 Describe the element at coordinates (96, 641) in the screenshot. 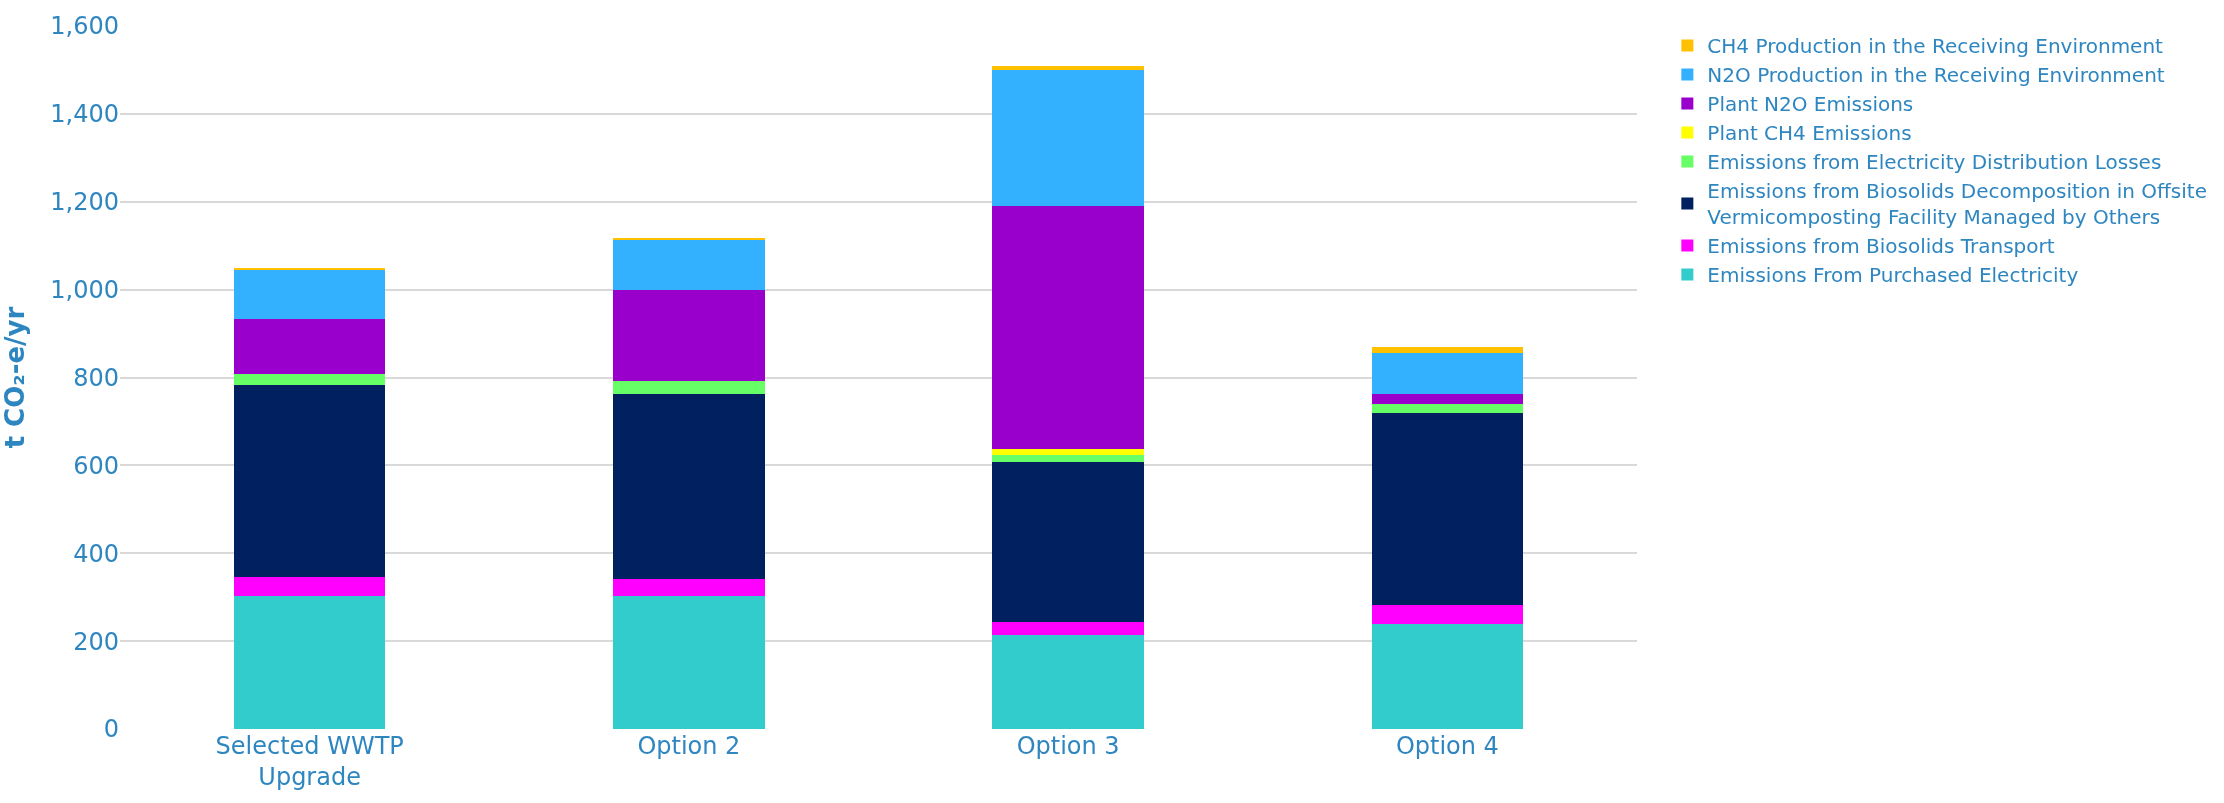

I see `y-tick-label: 200` at that location.